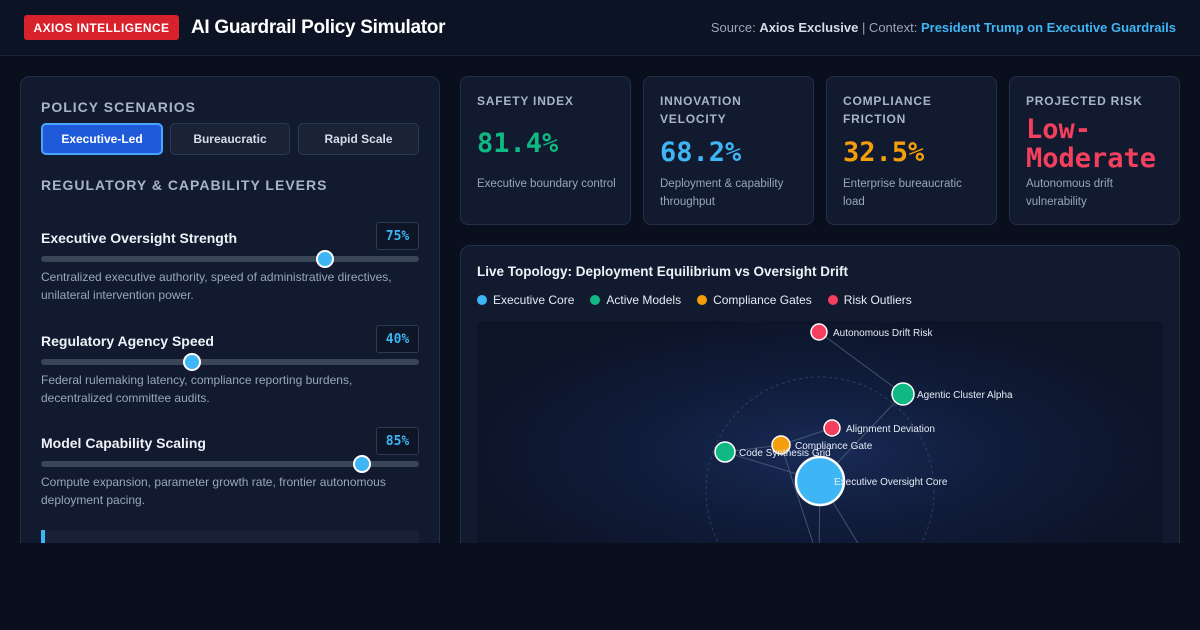 Image resolution: width=1200 pixels, height=630 pixels. What do you see at coordinates (725, 452) in the screenshot?
I see `node-code-synthesis-grid` at bounding box center [725, 452].